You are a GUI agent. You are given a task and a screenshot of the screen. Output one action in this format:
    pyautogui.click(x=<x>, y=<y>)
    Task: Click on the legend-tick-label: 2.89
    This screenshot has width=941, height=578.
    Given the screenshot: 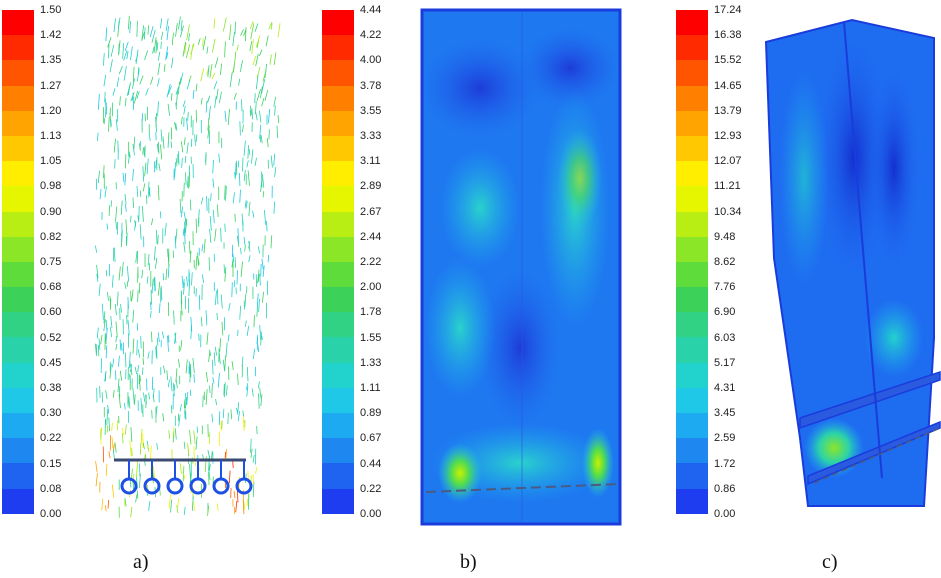 What is the action you would take?
    pyautogui.click(x=371, y=186)
    